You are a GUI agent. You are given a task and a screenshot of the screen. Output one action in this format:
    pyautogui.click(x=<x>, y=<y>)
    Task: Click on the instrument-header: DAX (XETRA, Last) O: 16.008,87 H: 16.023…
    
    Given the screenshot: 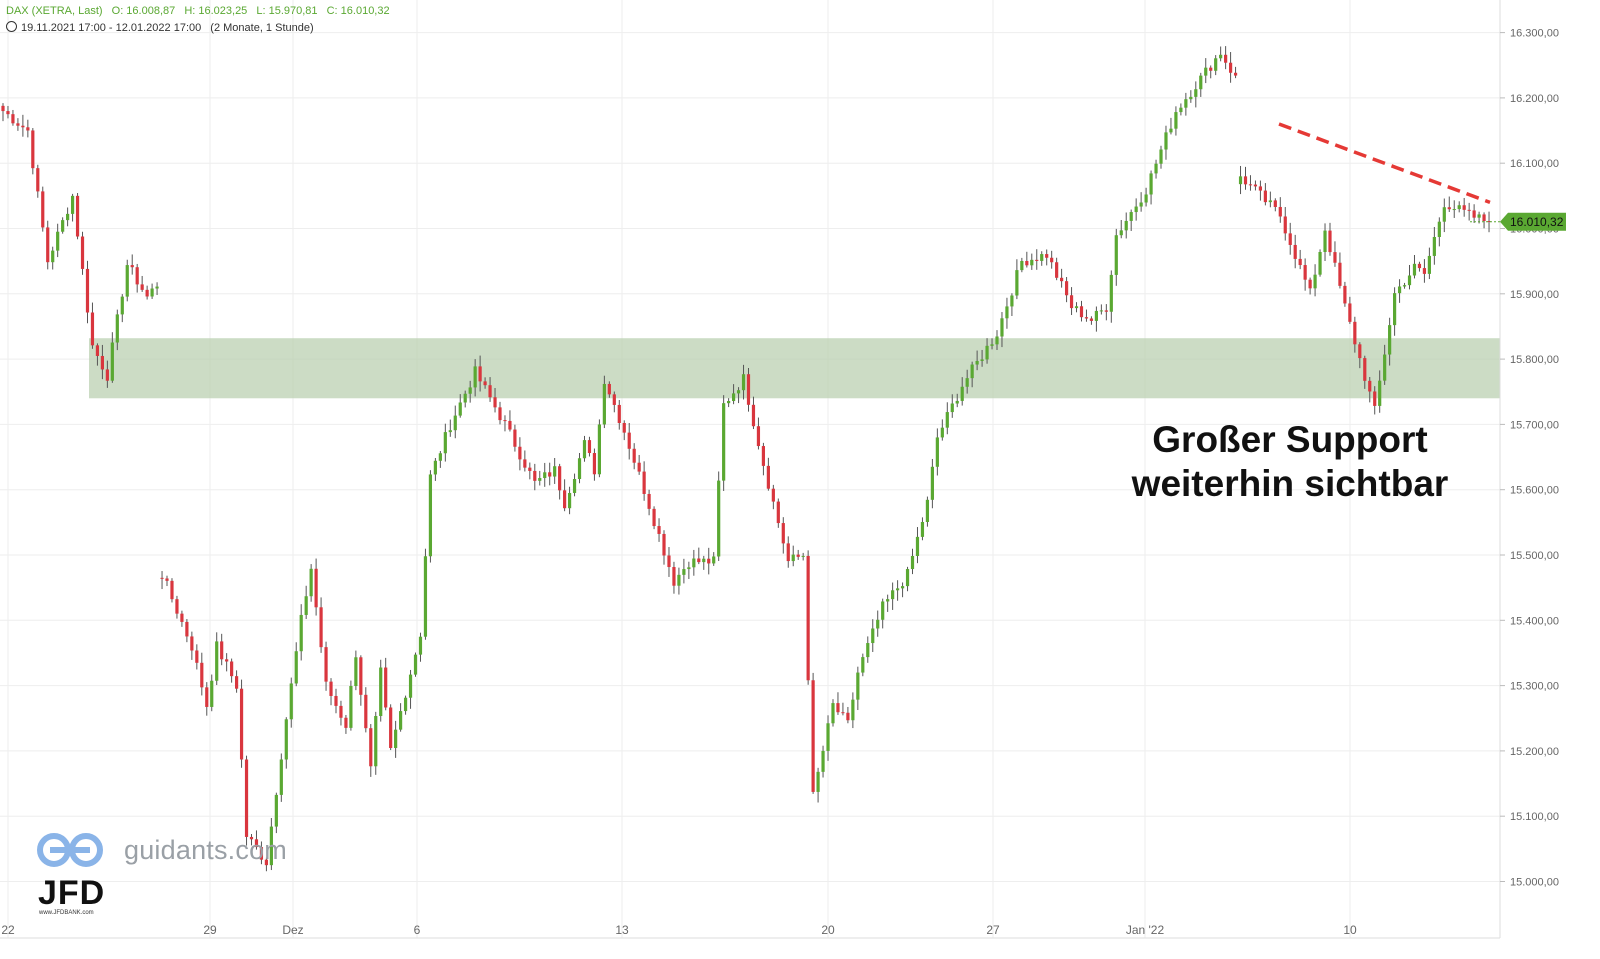 What is the action you would take?
    pyautogui.click(x=201, y=11)
    